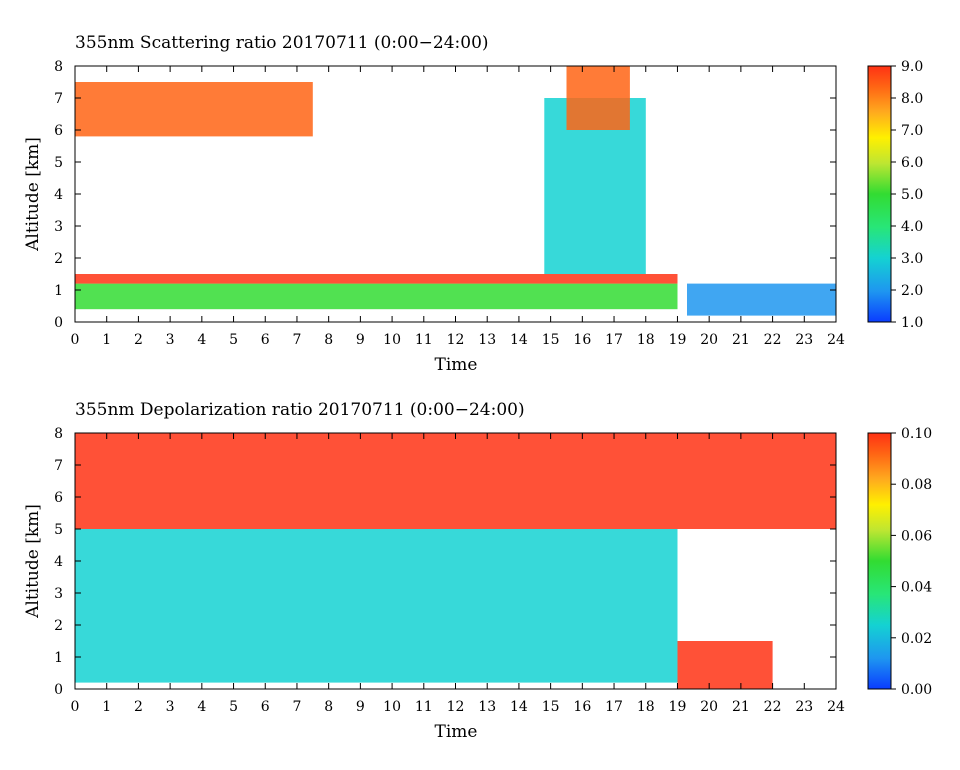 This screenshot has height=770, width=960. What do you see at coordinates (916, 639) in the screenshot?
I see `colorbar-tick-label: 0.02` at bounding box center [916, 639].